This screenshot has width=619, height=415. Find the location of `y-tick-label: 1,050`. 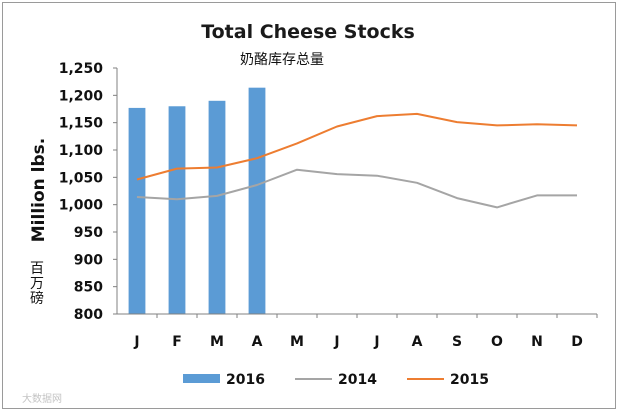

y-tick-label: 1,050 is located at coordinates (81, 178).